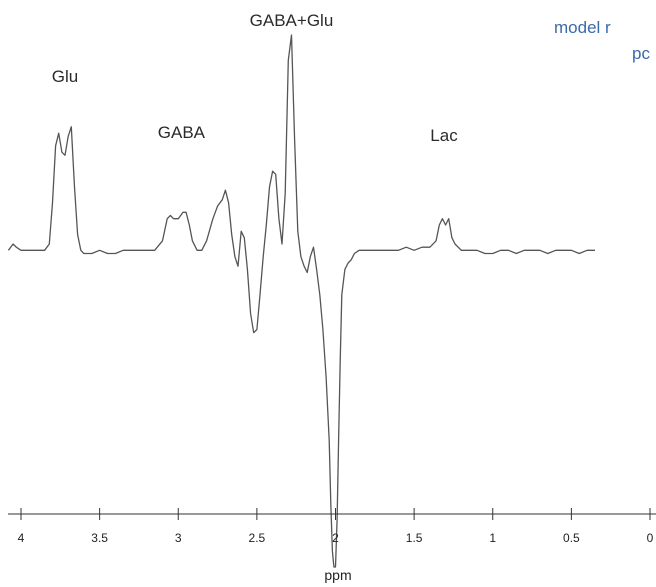 Image resolution: width=656 pixels, height=587 pixels. Describe the element at coordinates (257, 538) in the screenshot. I see `x-tick-label: 2.5` at that location.